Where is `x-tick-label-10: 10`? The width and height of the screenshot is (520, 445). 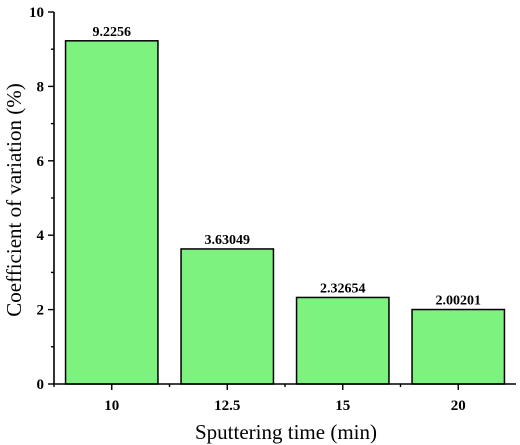 x-tick-label-10: 10 is located at coordinates (111, 406).